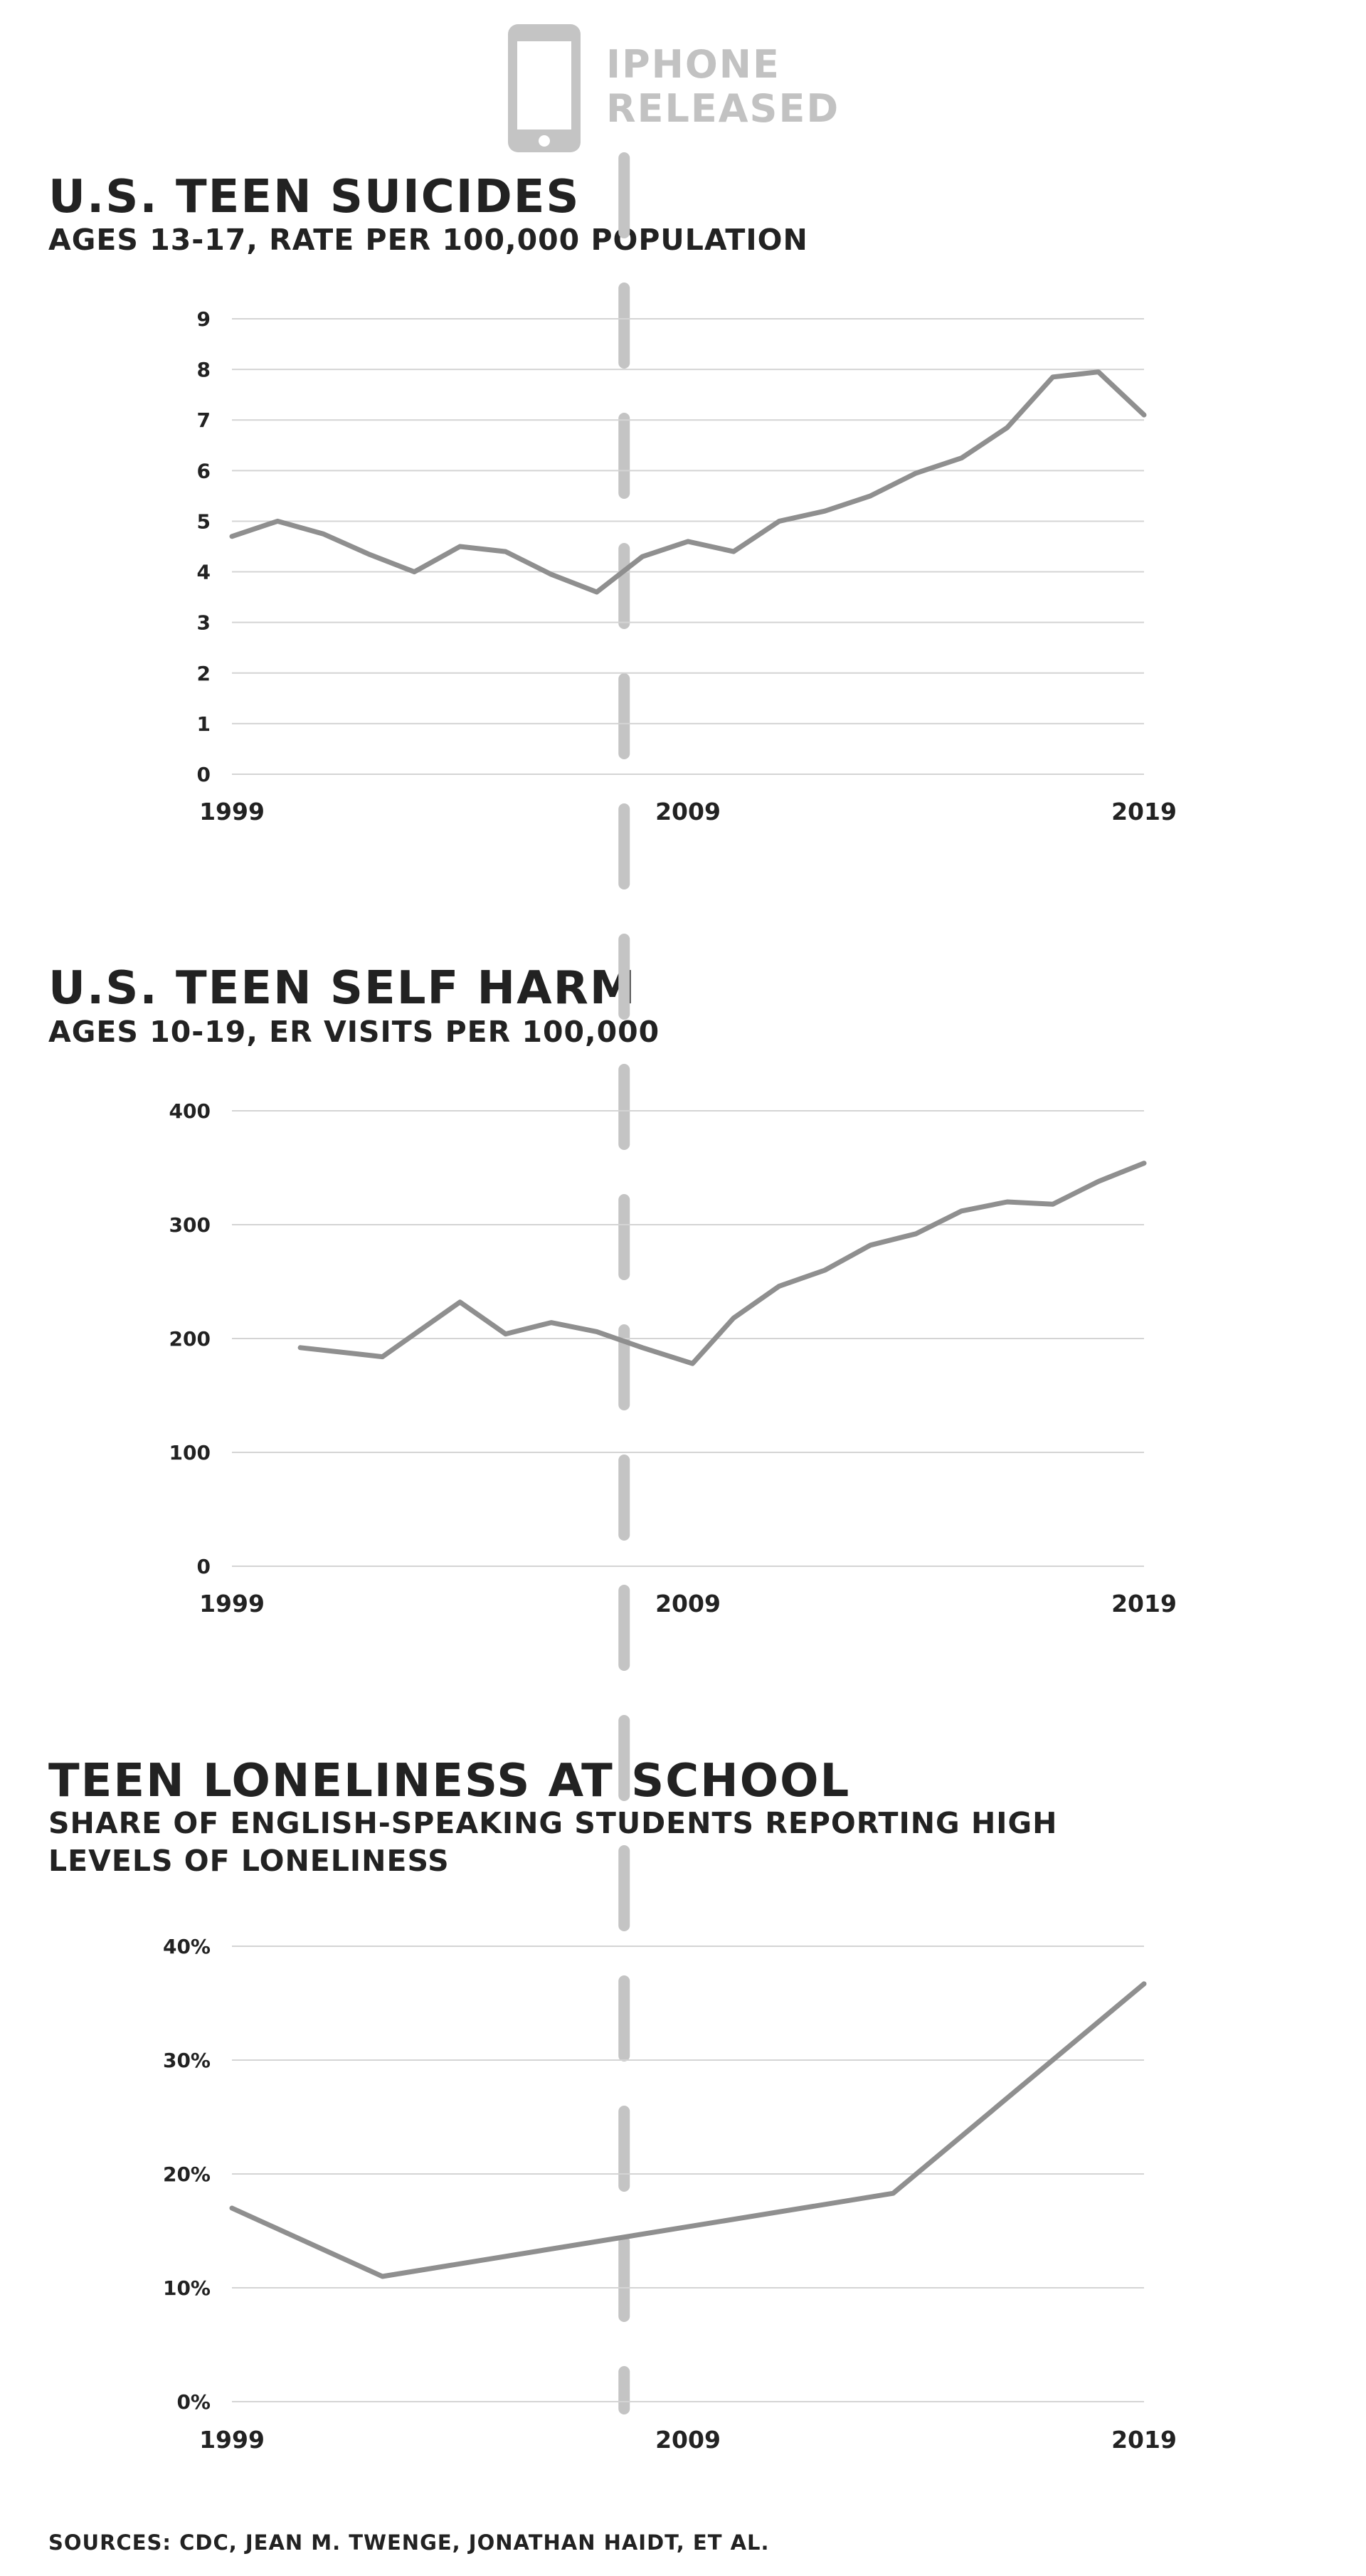  Describe the element at coordinates (204, 319) in the screenshot. I see `y-tick-label: 9` at that location.